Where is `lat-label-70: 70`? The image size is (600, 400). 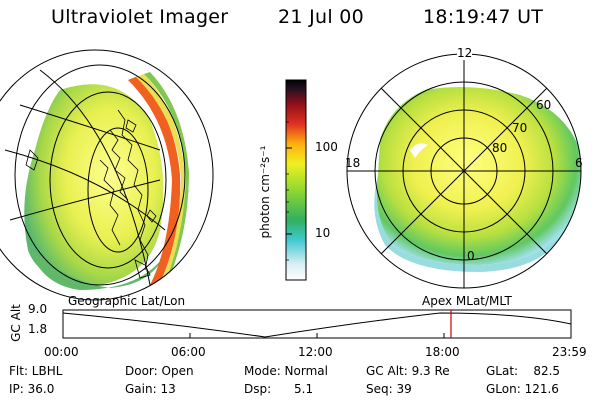
lat-label-70: 70 is located at coordinates (520, 128).